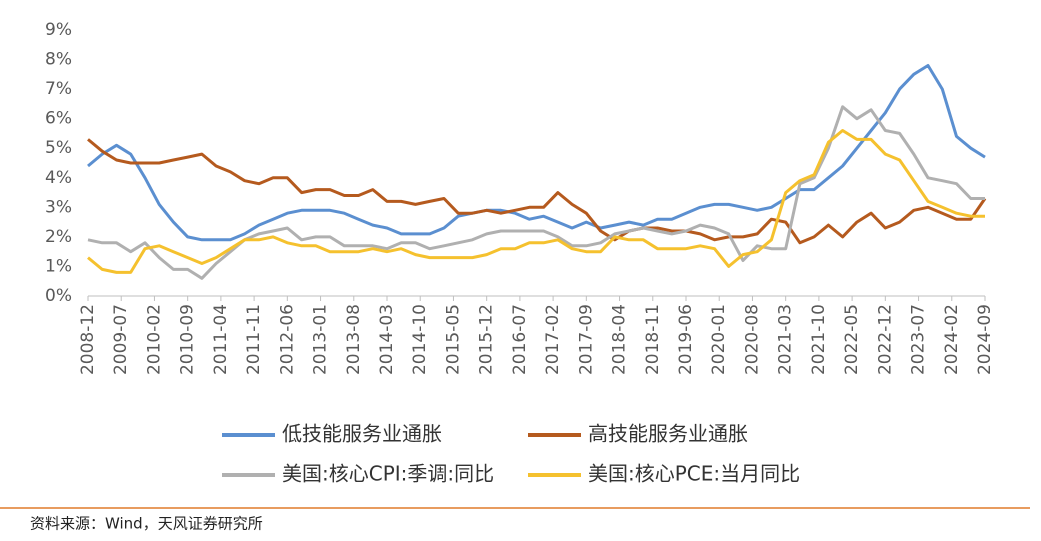 This screenshot has height=541, width=1041. I want to click on x-tick-label: 2015-12, so click(487, 339).